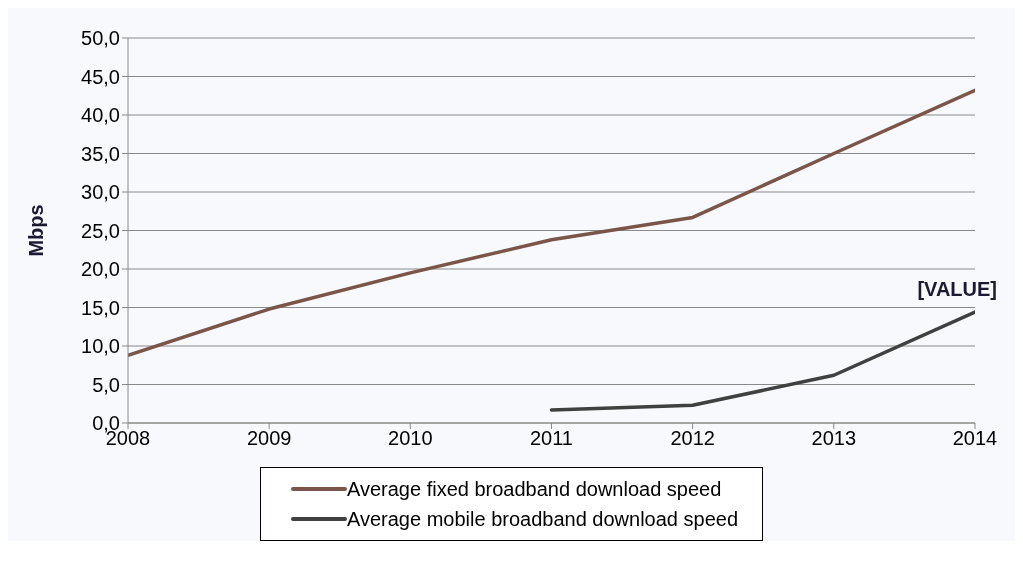 The height and width of the screenshot is (575, 1023). What do you see at coordinates (106, 384) in the screenshot?
I see `y-tick-label: 5,0` at bounding box center [106, 384].